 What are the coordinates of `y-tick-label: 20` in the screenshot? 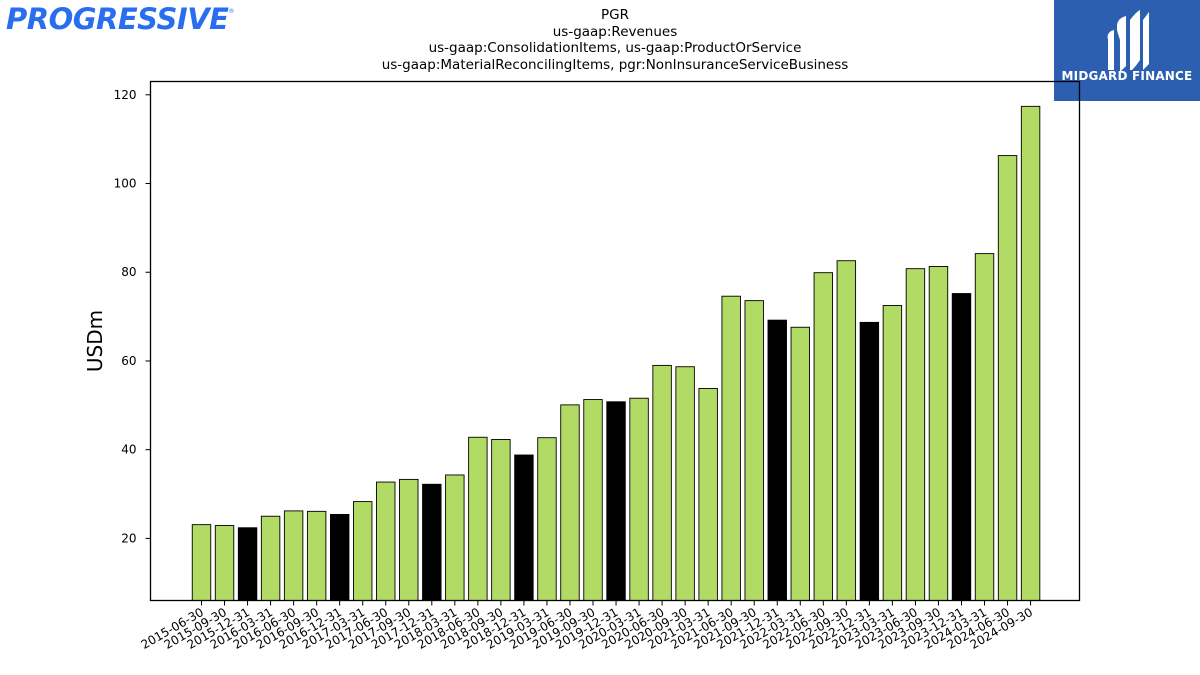 It's located at (128, 538).